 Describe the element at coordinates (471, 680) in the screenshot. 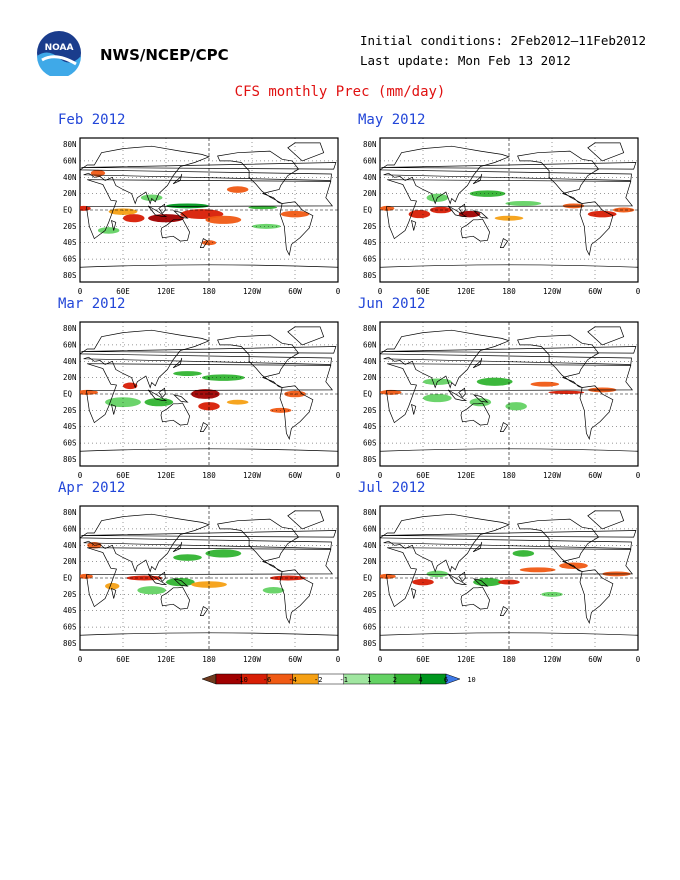

I see `colorbar-label: 10` at that location.